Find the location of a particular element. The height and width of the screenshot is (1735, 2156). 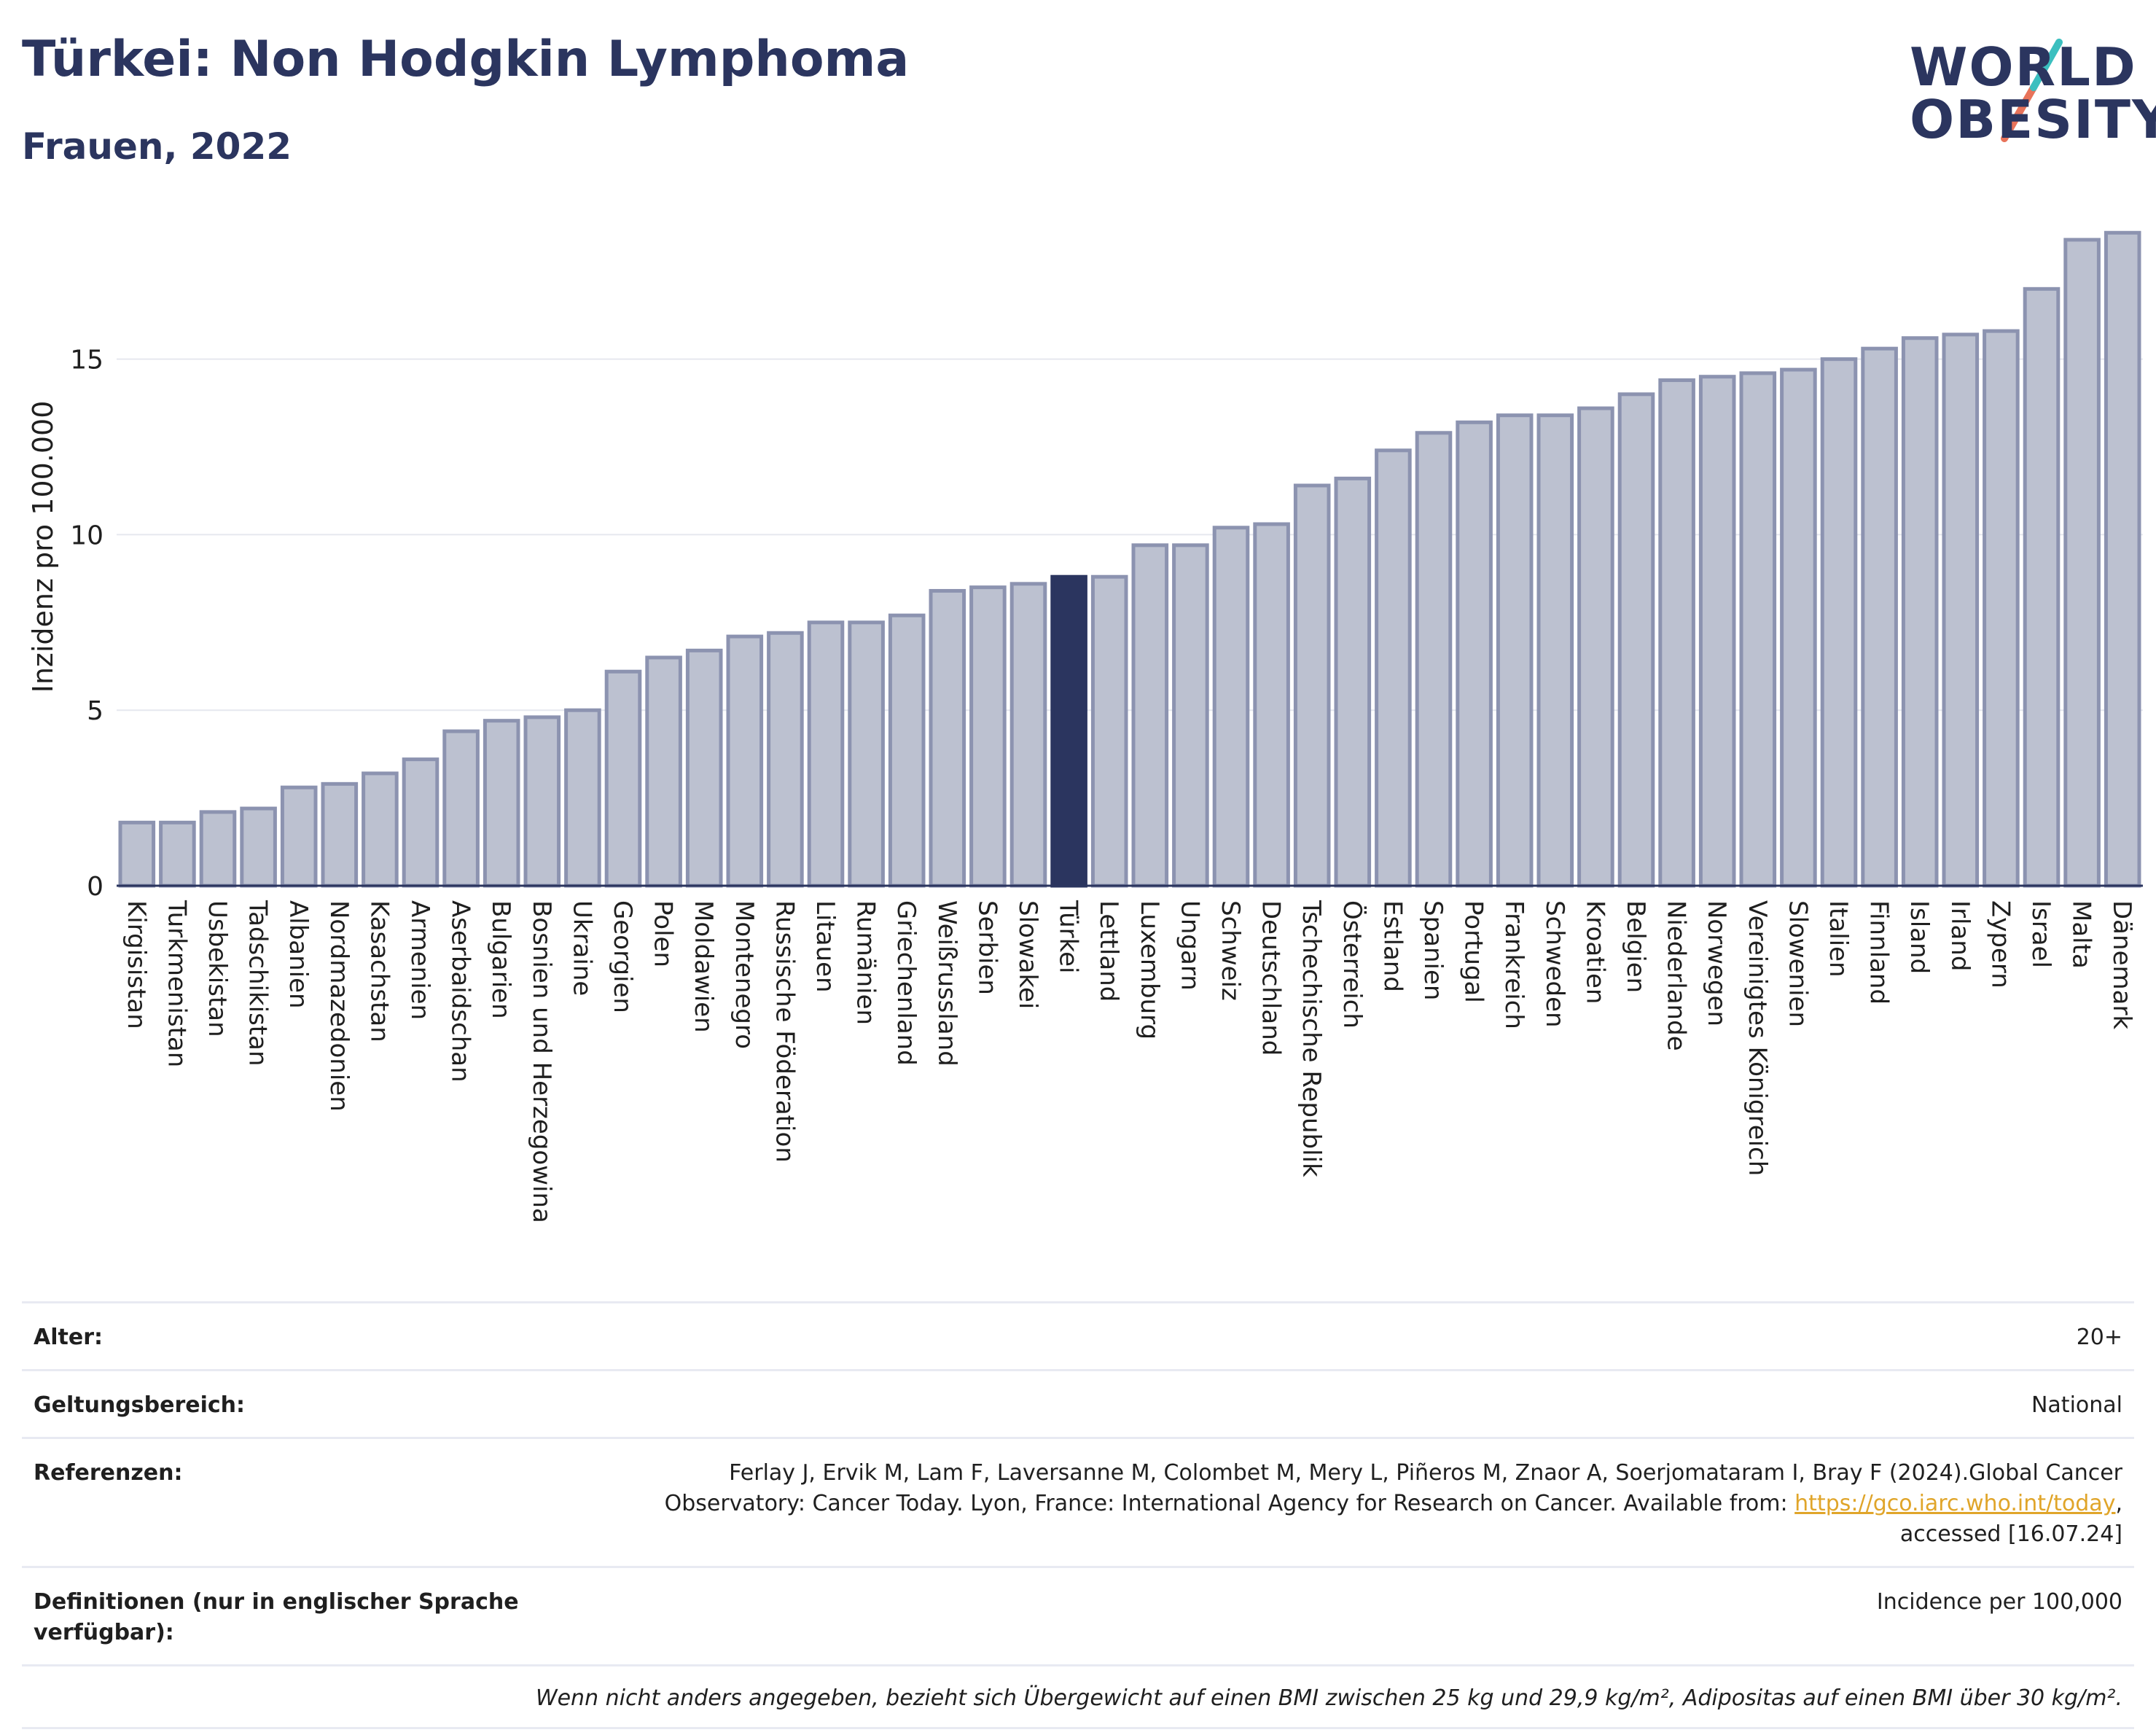

x-tick-label: Ukraine is located at coordinates (582, 948).